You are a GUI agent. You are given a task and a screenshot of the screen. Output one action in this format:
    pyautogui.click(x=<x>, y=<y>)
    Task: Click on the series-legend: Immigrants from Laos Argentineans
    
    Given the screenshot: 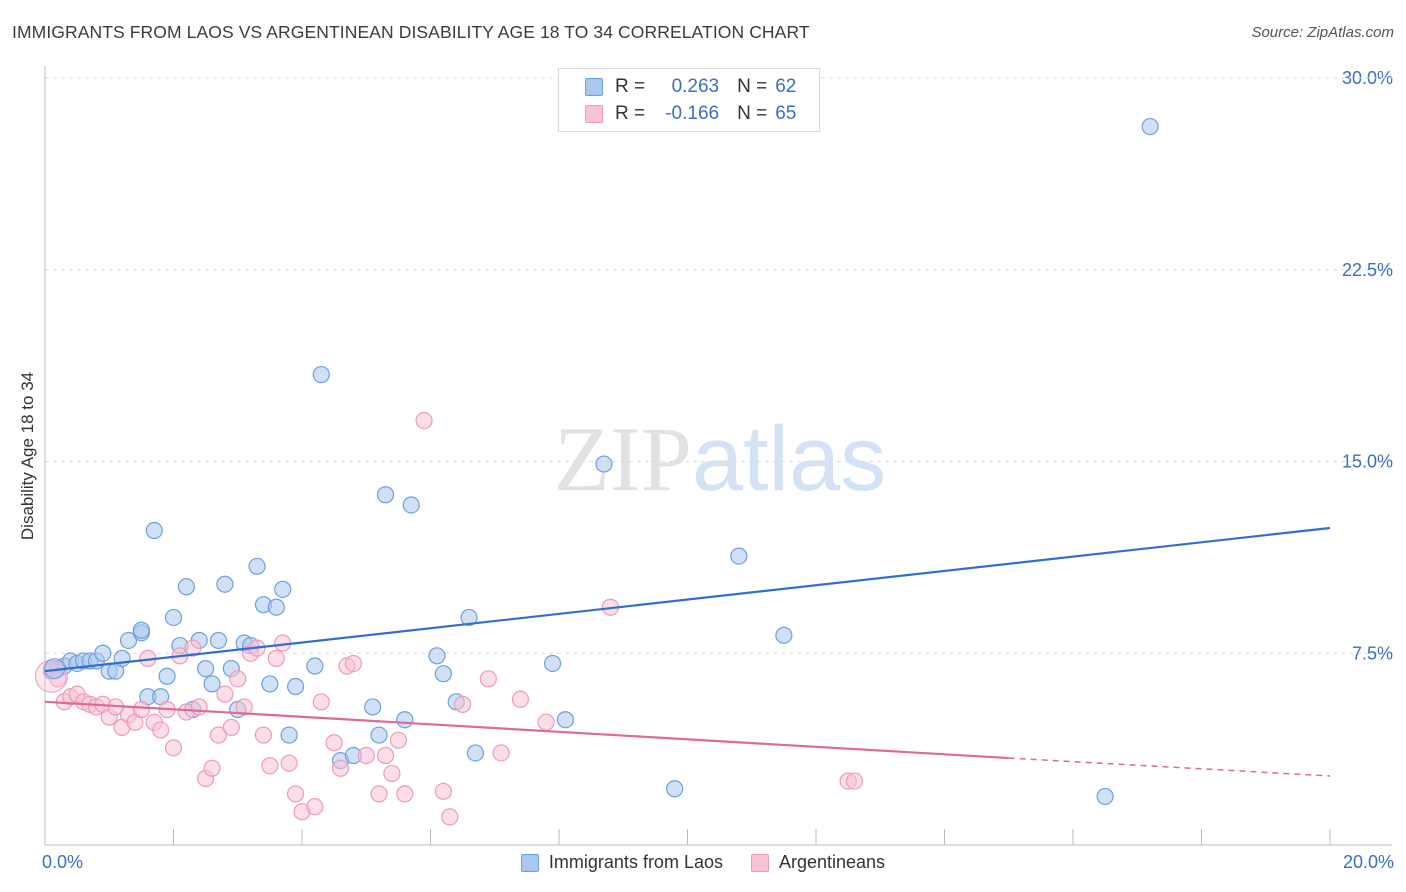 What is the action you would take?
    pyautogui.click(x=703, y=862)
    